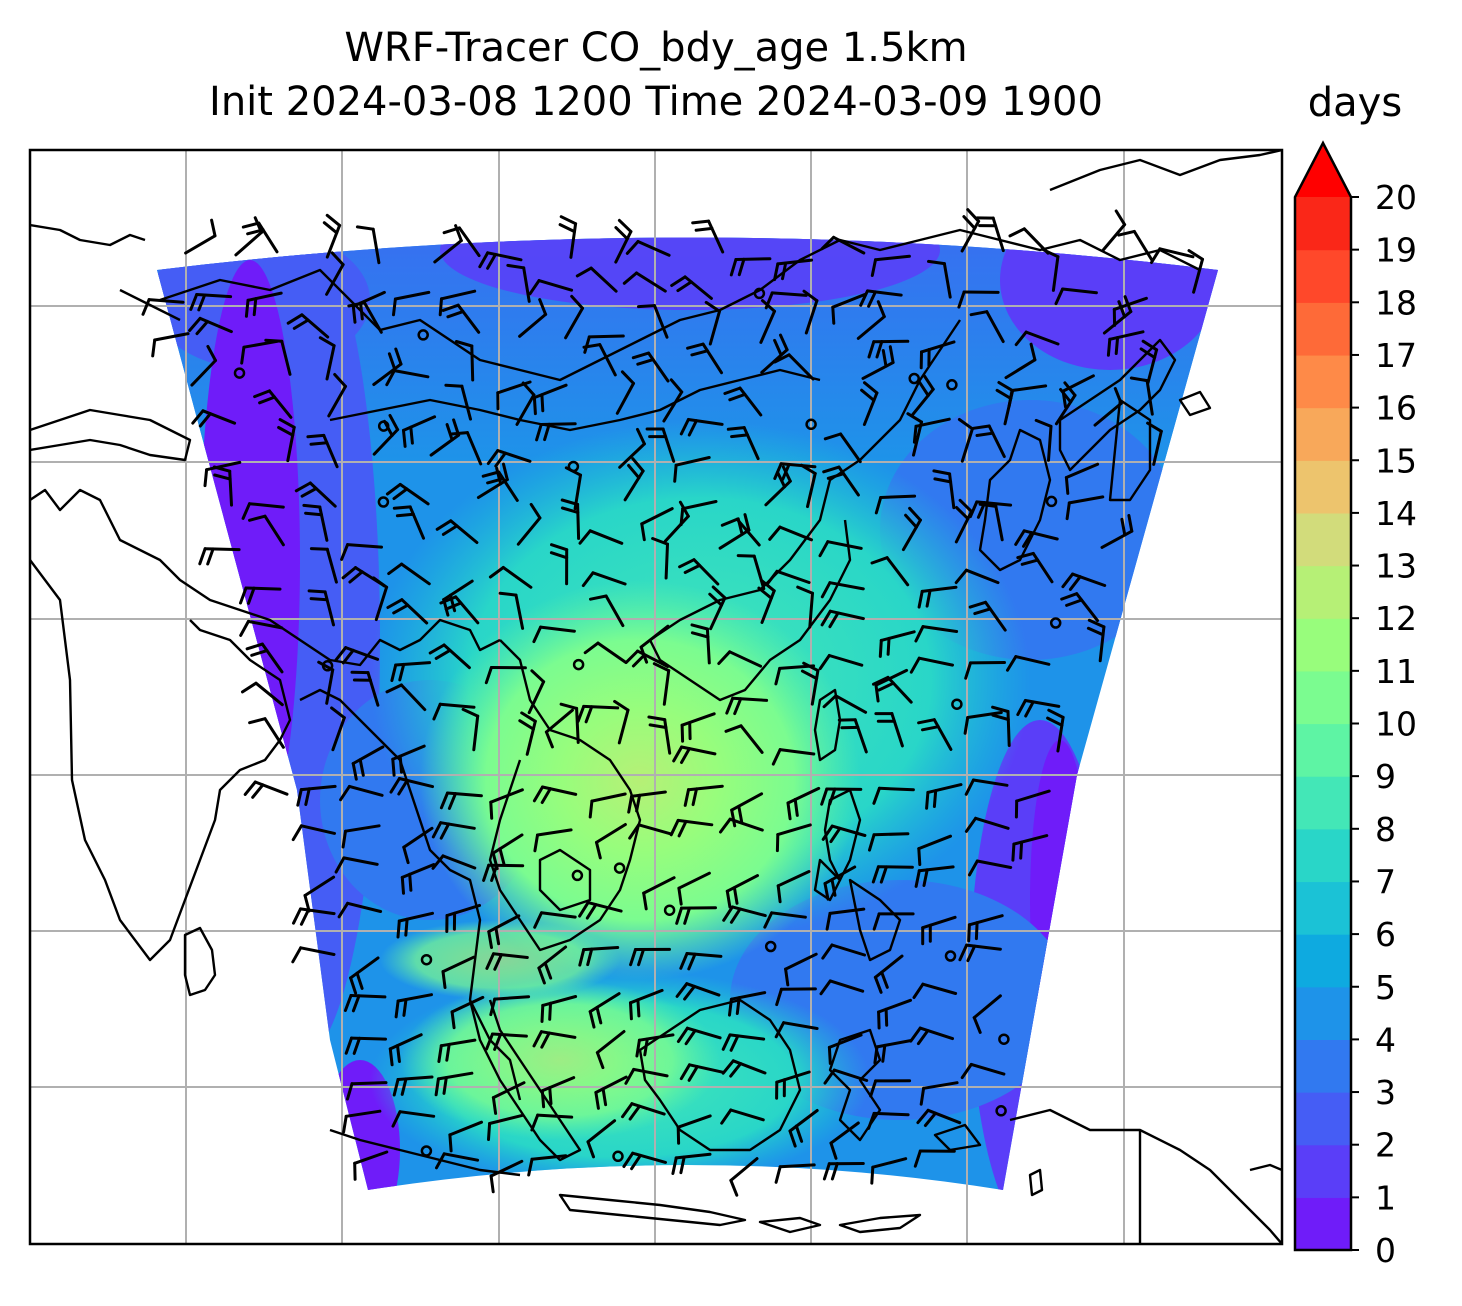 The width and height of the screenshot is (1462, 1306). I want to click on colorbar-tick-label: 0, so click(1385, 1250).